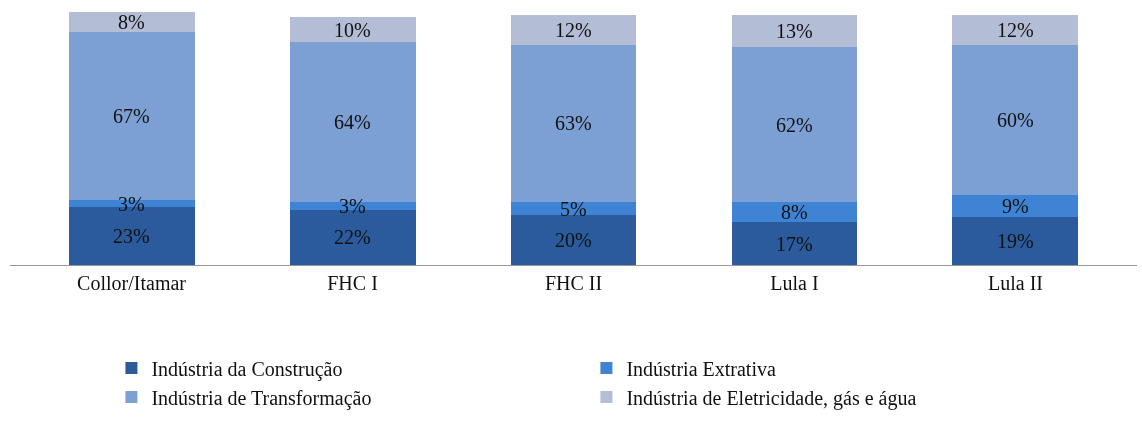  I want to click on data-label: 9%, so click(1015, 206).